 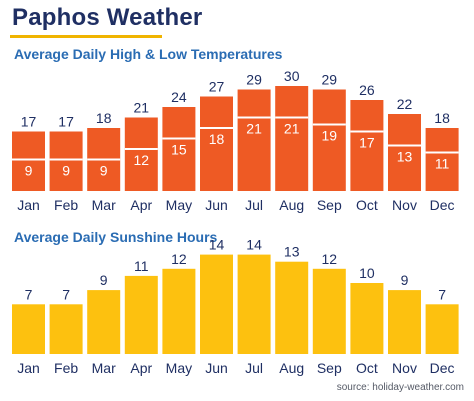 I want to click on temp-low-label-feb: 9, so click(x=66, y=171).